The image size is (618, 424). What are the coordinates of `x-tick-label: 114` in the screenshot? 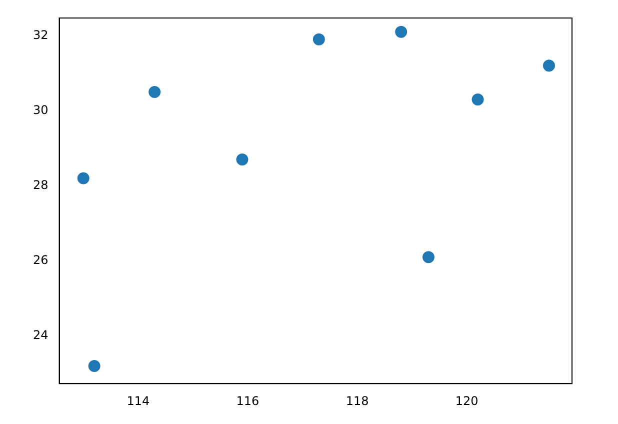 It's located at (138, 401).